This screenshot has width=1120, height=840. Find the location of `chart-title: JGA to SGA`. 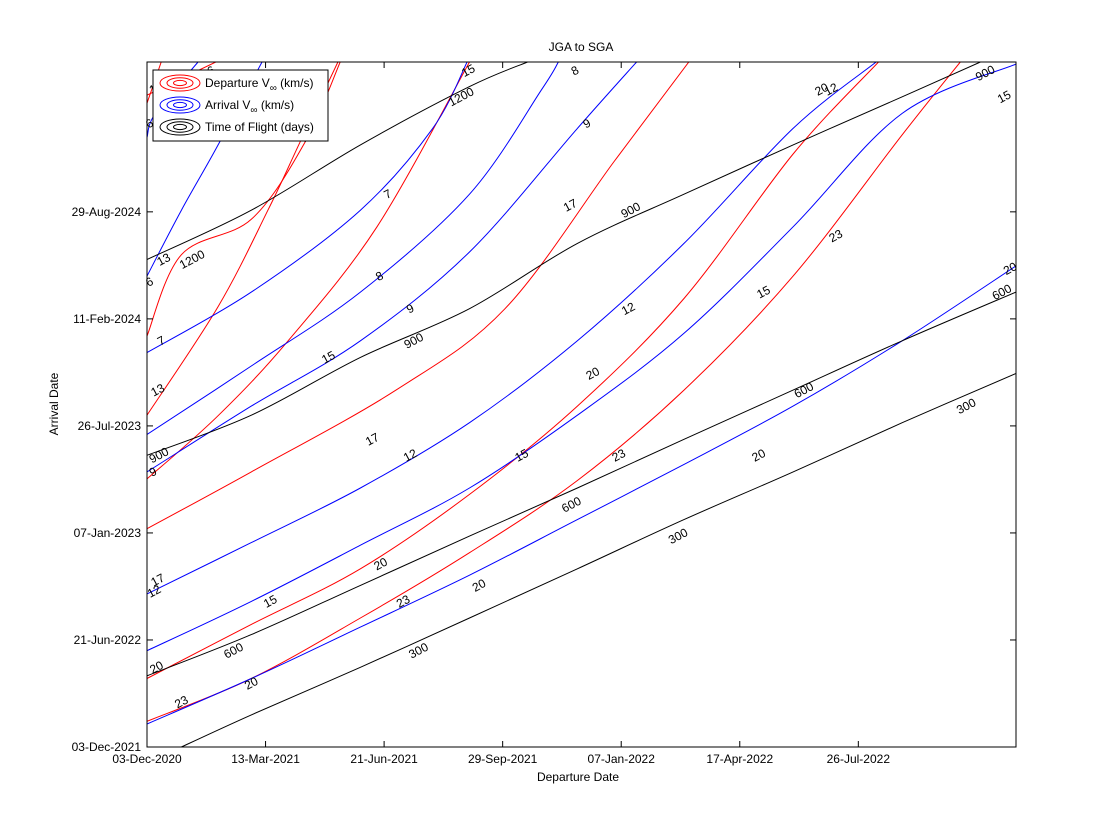

chart-title: JGA to SGA is located at coordinates (581, 47).